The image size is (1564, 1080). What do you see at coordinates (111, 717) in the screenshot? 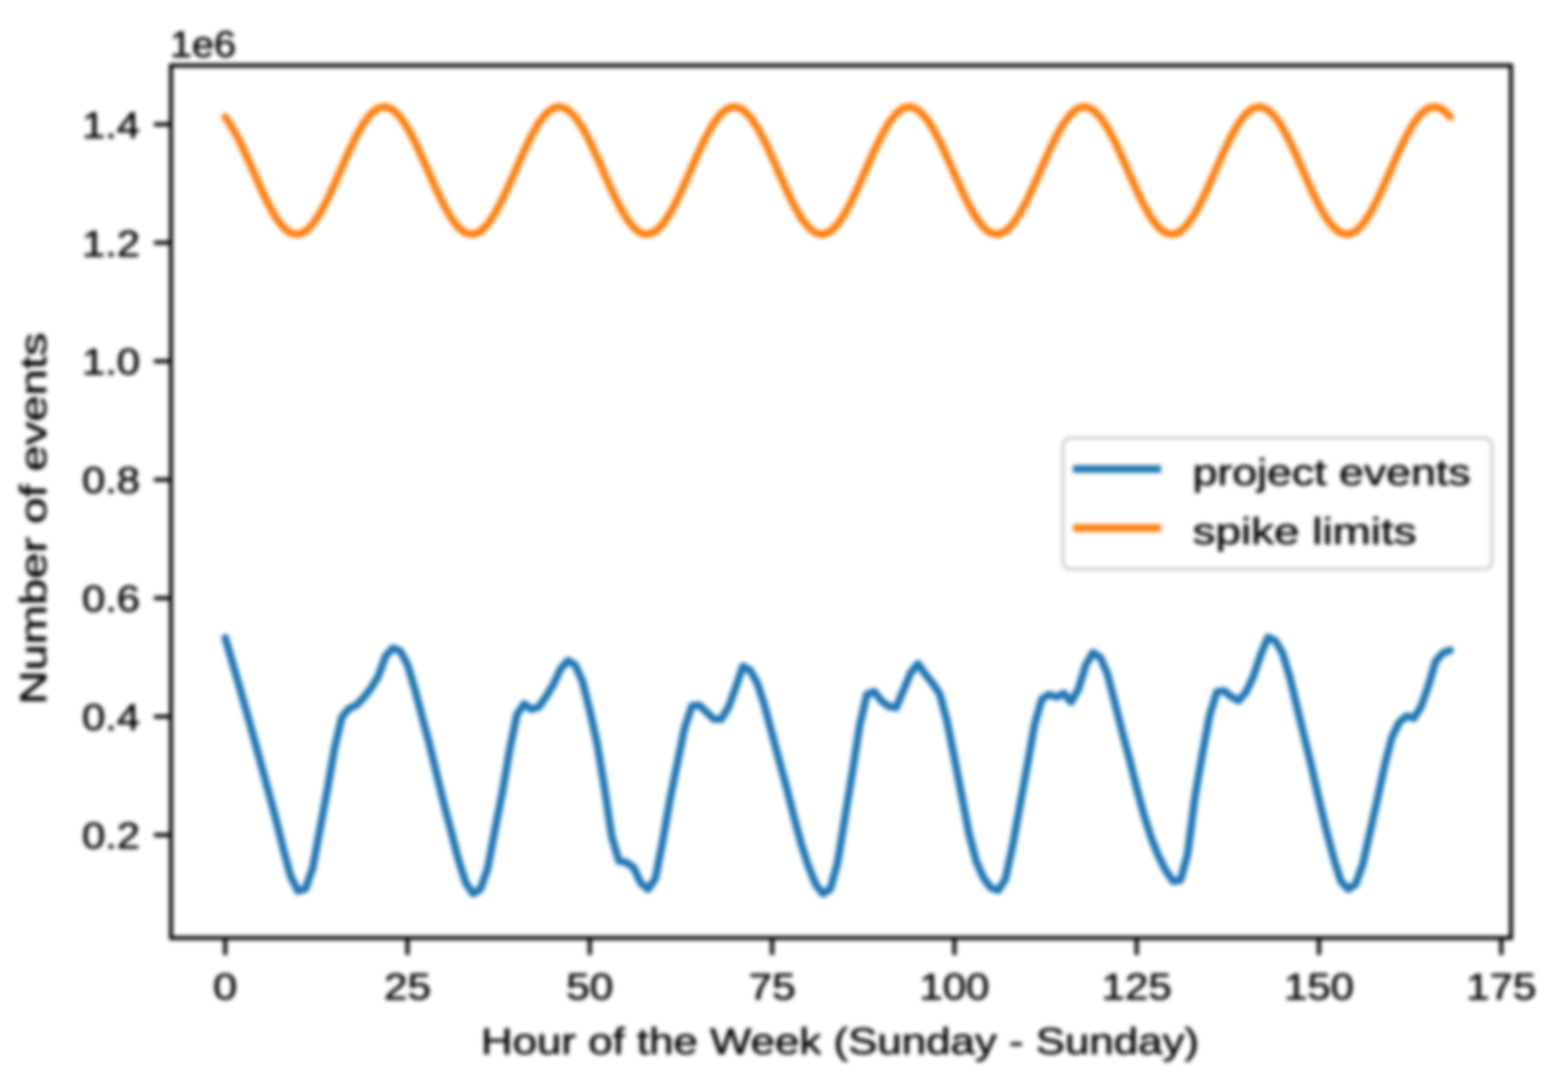
I see `svg-text: 0.4` at bounding box center [111, 717].